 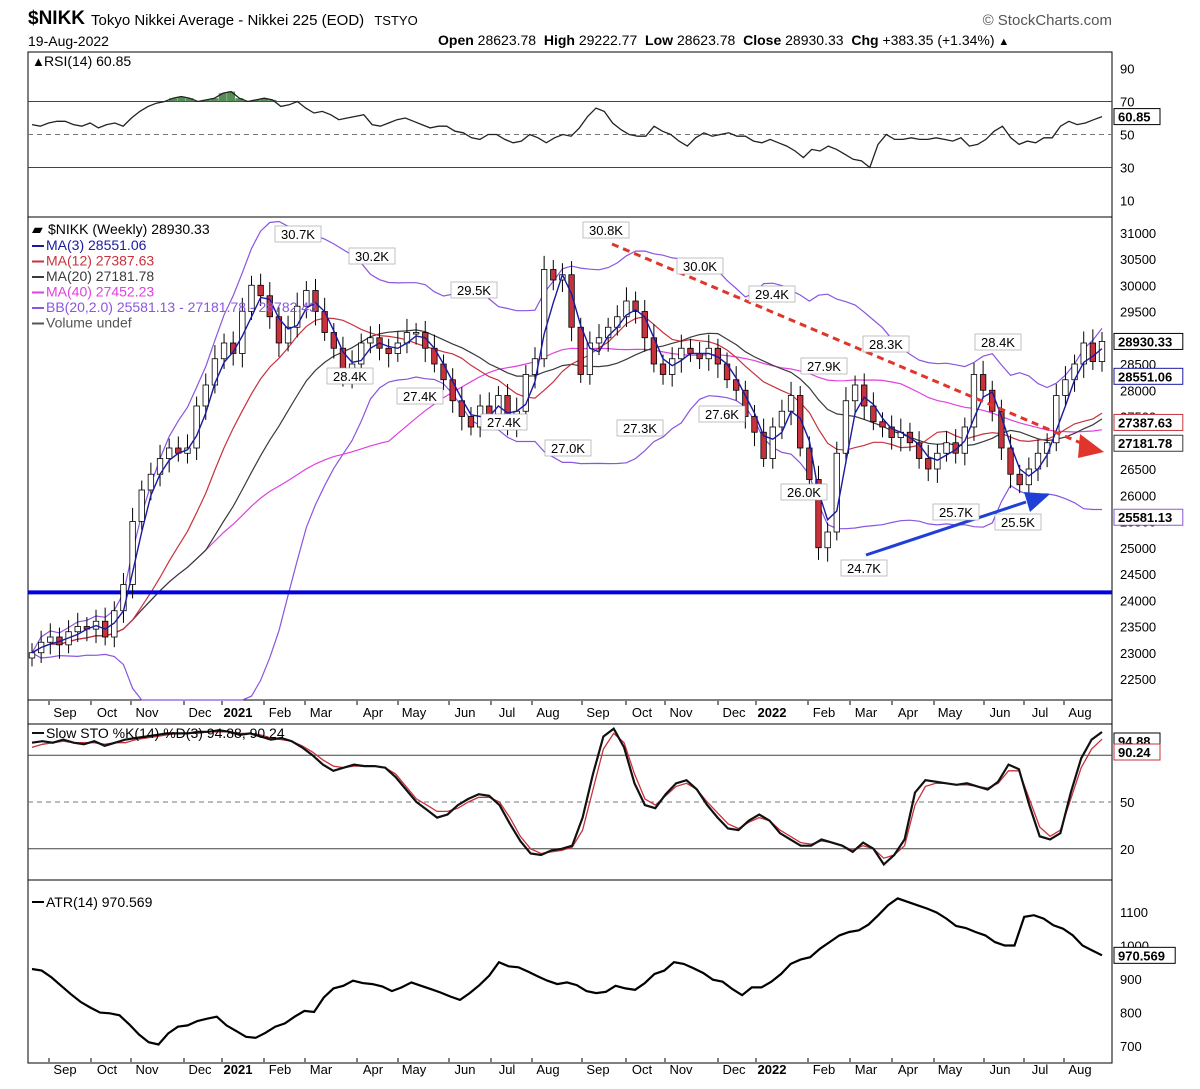 What do you see at coordinates (681, 1069) in the screenshot?
I see `x-month-label: Nov` at bounding box center [681, 1069].